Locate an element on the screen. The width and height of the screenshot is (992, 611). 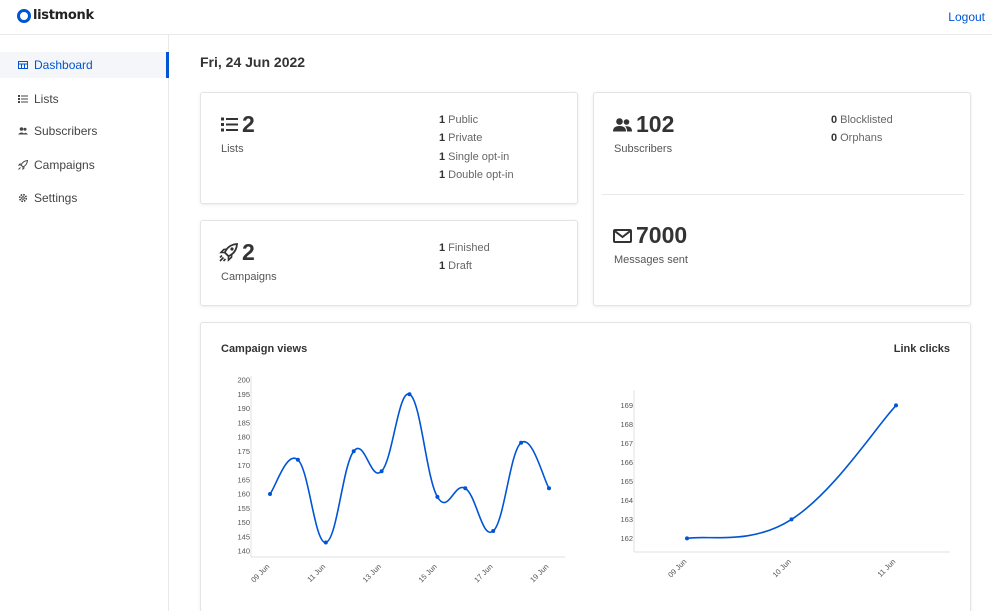
subscribers-count-value: 102 is located at coordinates (655, 124).